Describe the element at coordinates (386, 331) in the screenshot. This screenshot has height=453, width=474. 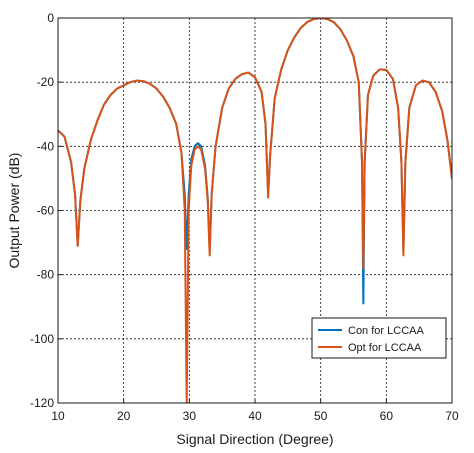
I see `legend-label-con: Con for LCCAA` at that location.